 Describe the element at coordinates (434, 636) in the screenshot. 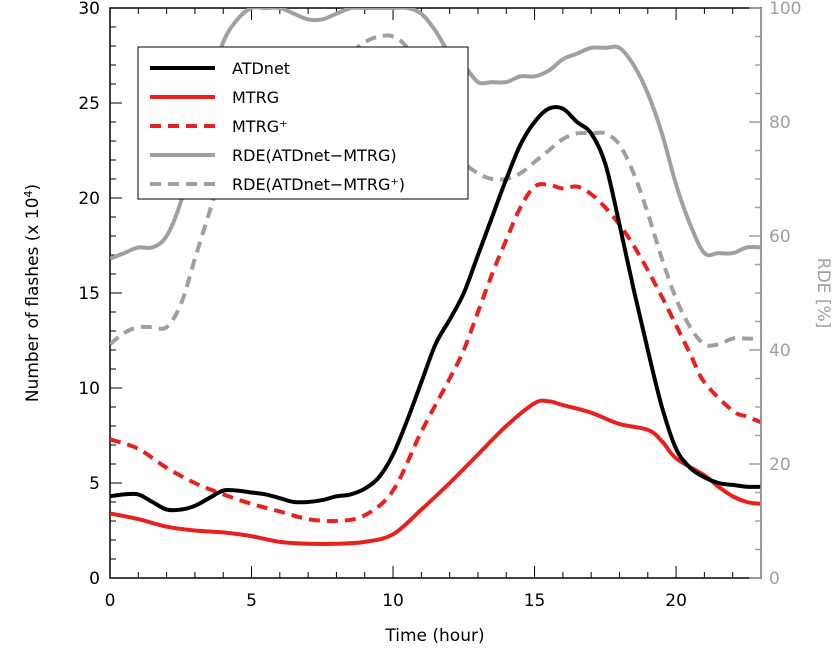

I see `x-axis-title: Time (hour)` at that location.